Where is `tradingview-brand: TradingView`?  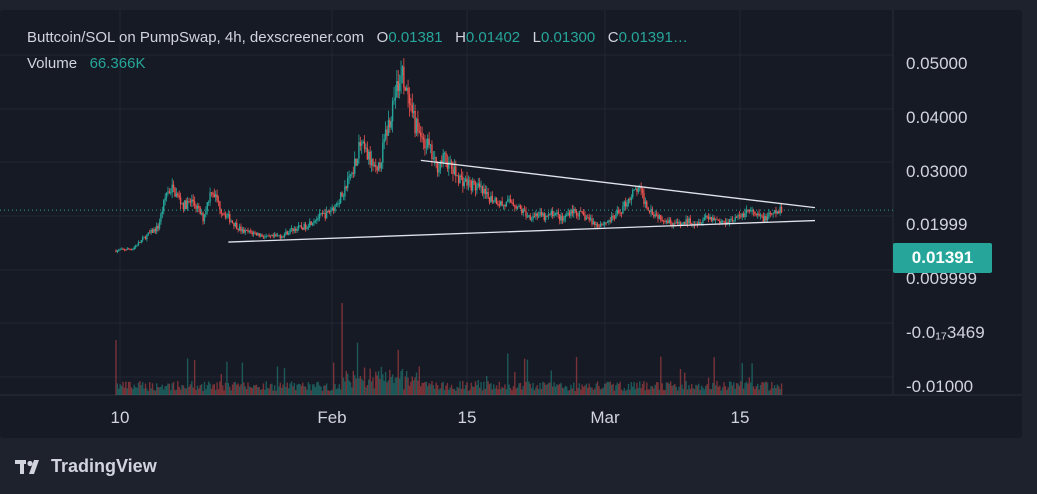 tradingview-brand: TradingView is located at coordinates (86, 466).